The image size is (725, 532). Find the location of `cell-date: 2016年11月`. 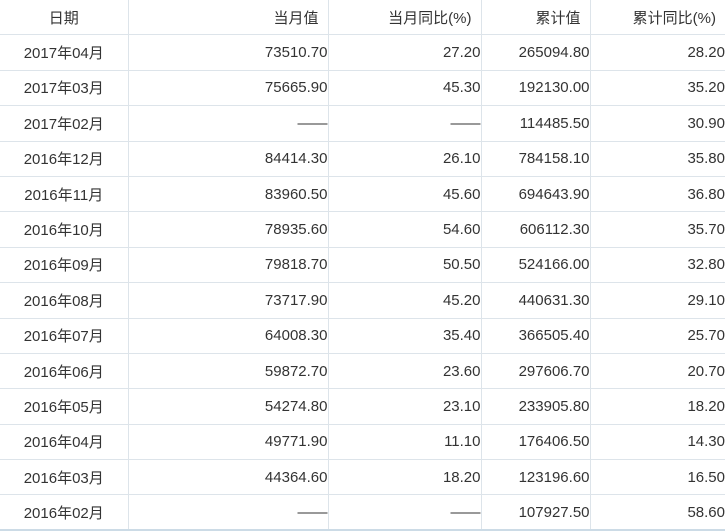

cell-date: 2016年11月 is located at coordinates (64, 194).